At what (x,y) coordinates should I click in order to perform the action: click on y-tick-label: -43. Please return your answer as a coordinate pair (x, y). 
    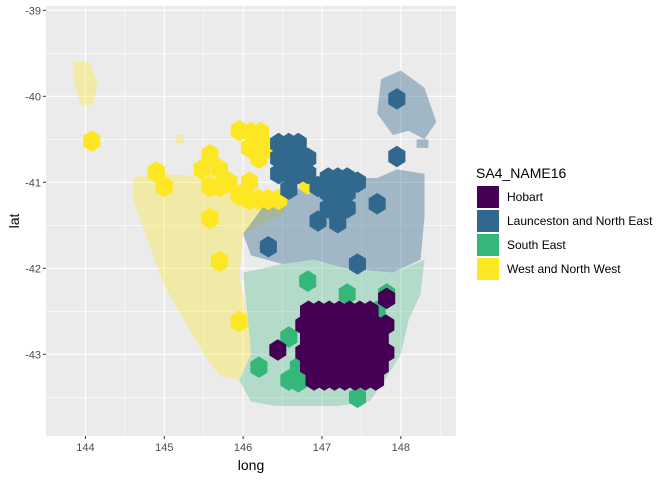
    Looking at the image, I should click on (33, 355).